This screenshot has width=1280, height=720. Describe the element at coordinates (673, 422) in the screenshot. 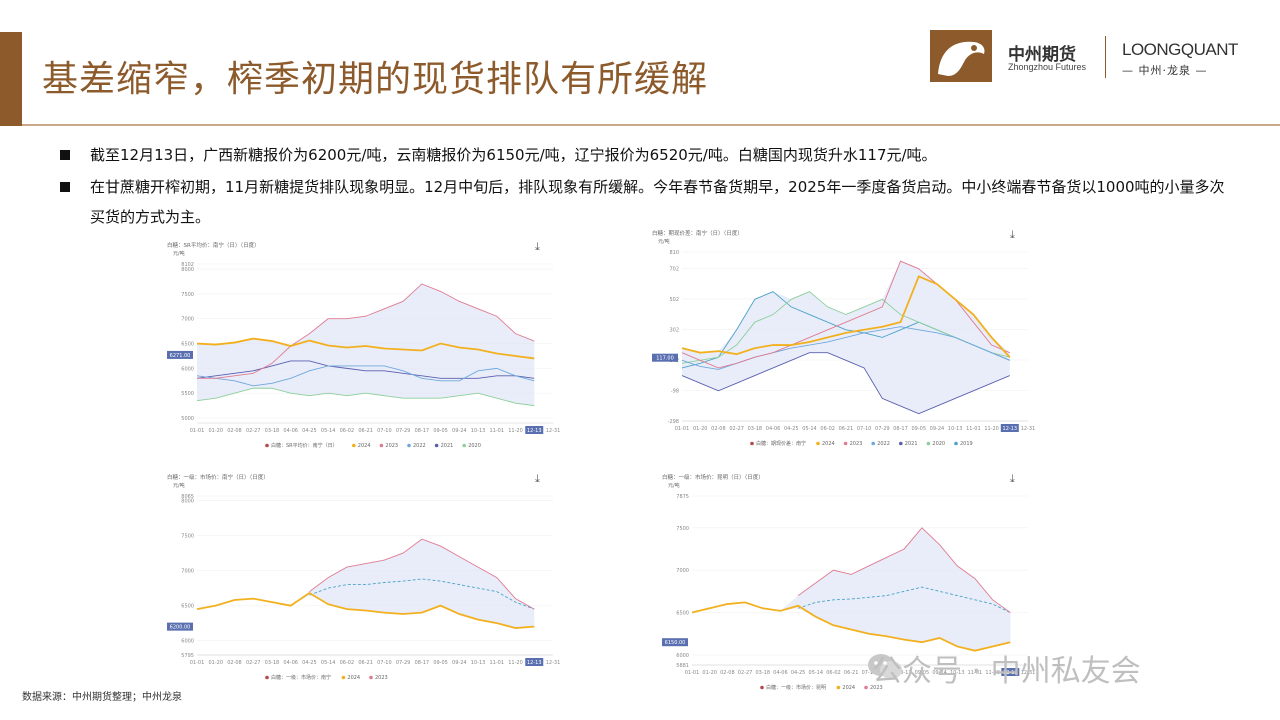

I see `y-tick-label: -298` at that location.